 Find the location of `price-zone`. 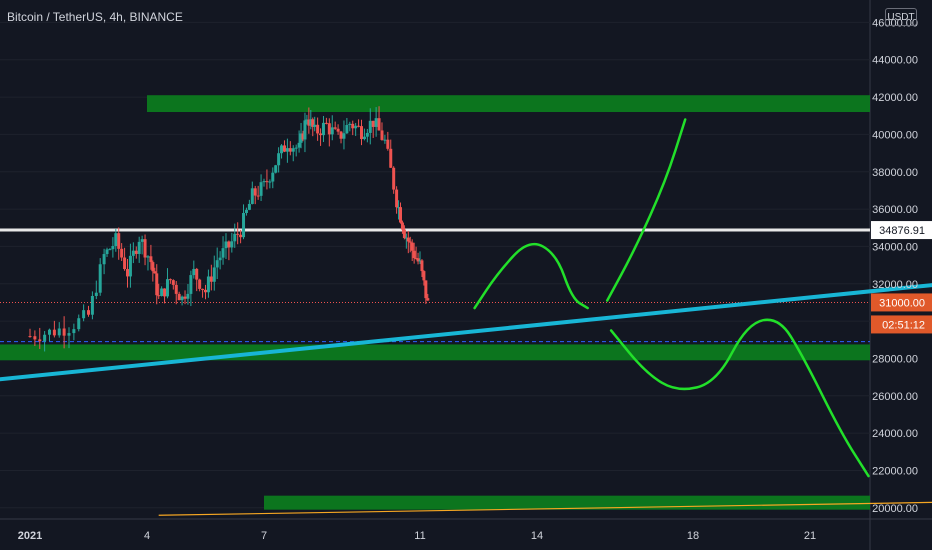

price-zone is located at coordinates (567, 502).